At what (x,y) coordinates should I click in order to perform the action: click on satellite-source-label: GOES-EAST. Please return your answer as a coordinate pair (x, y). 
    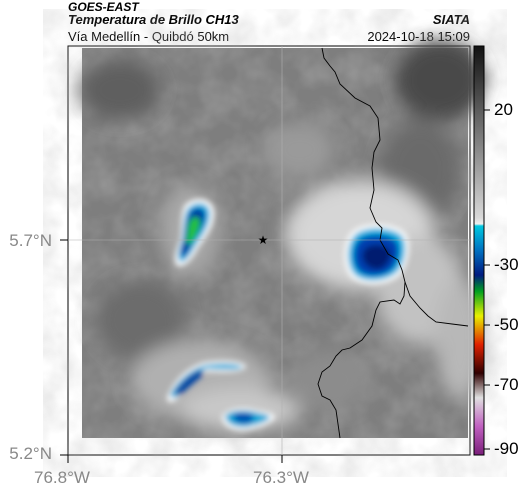
    Looking at the image, I should click on (103, 7).